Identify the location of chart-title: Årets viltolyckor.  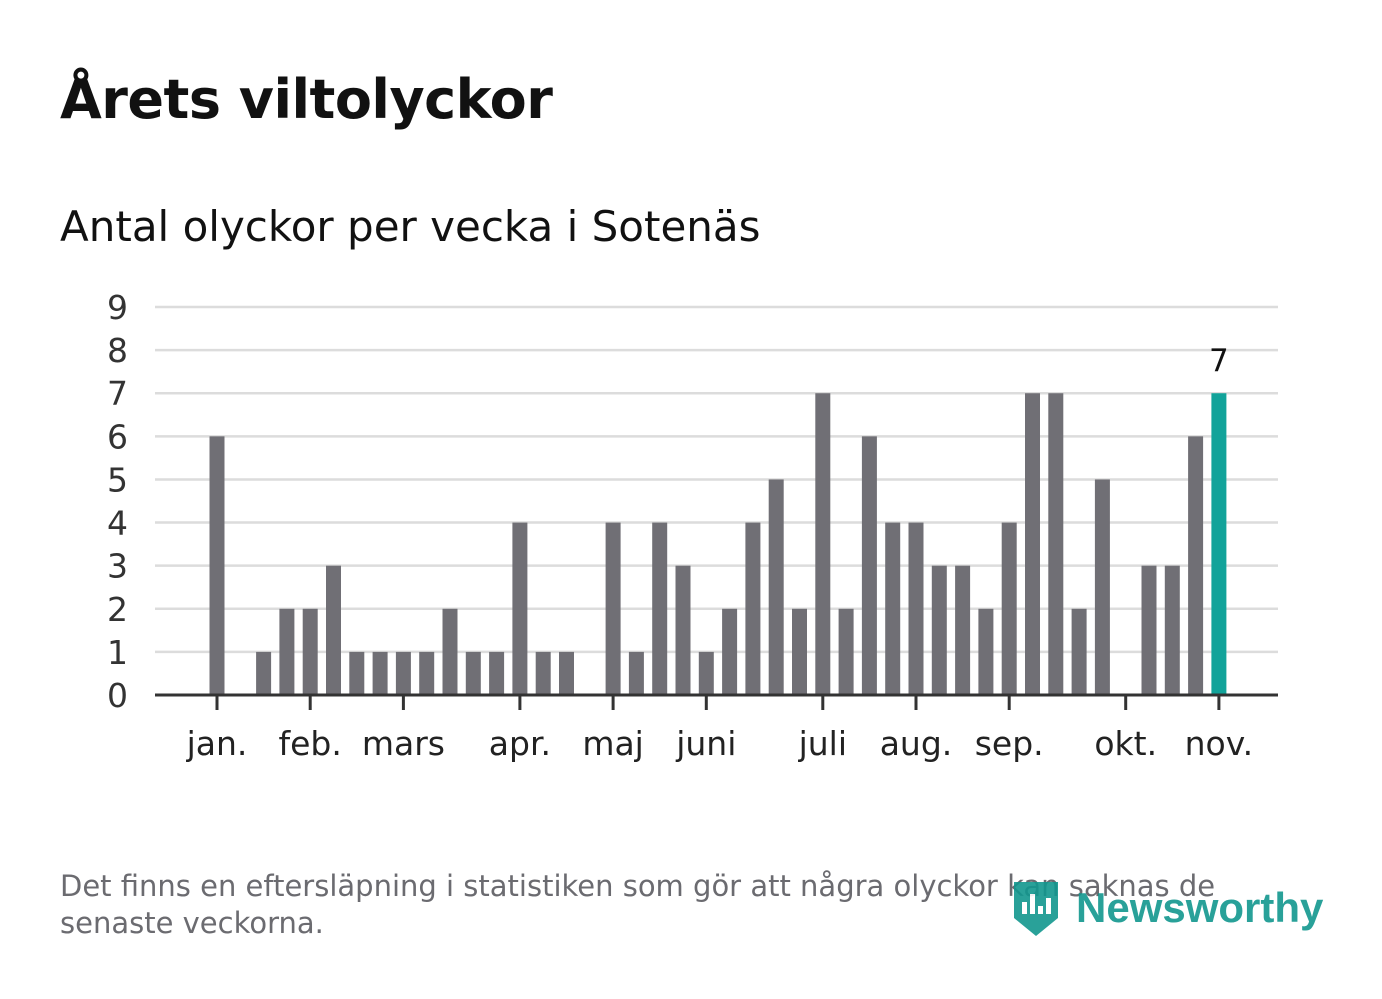
(306, 99).